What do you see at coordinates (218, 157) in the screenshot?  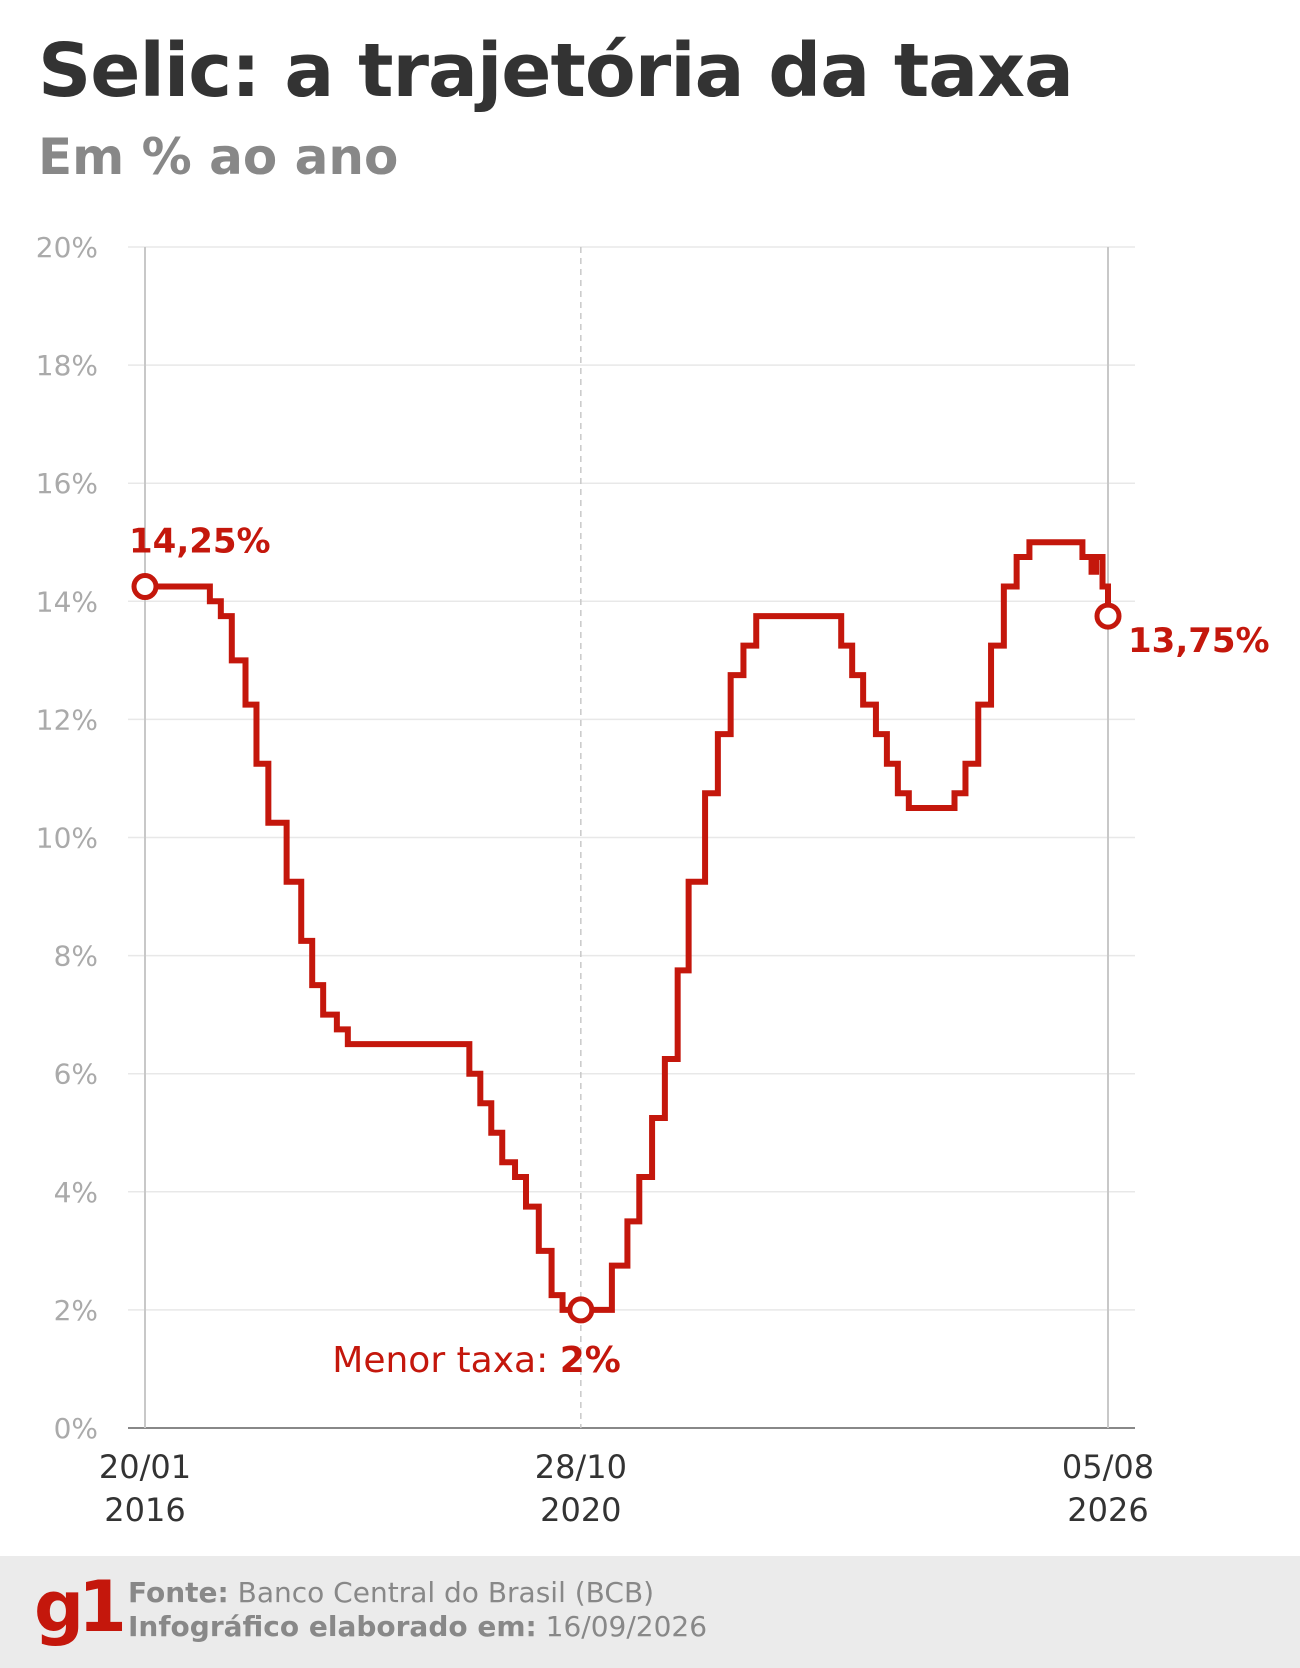 I see `chart-subtitle: Em % ao ano` at bounding box center [218, 157].